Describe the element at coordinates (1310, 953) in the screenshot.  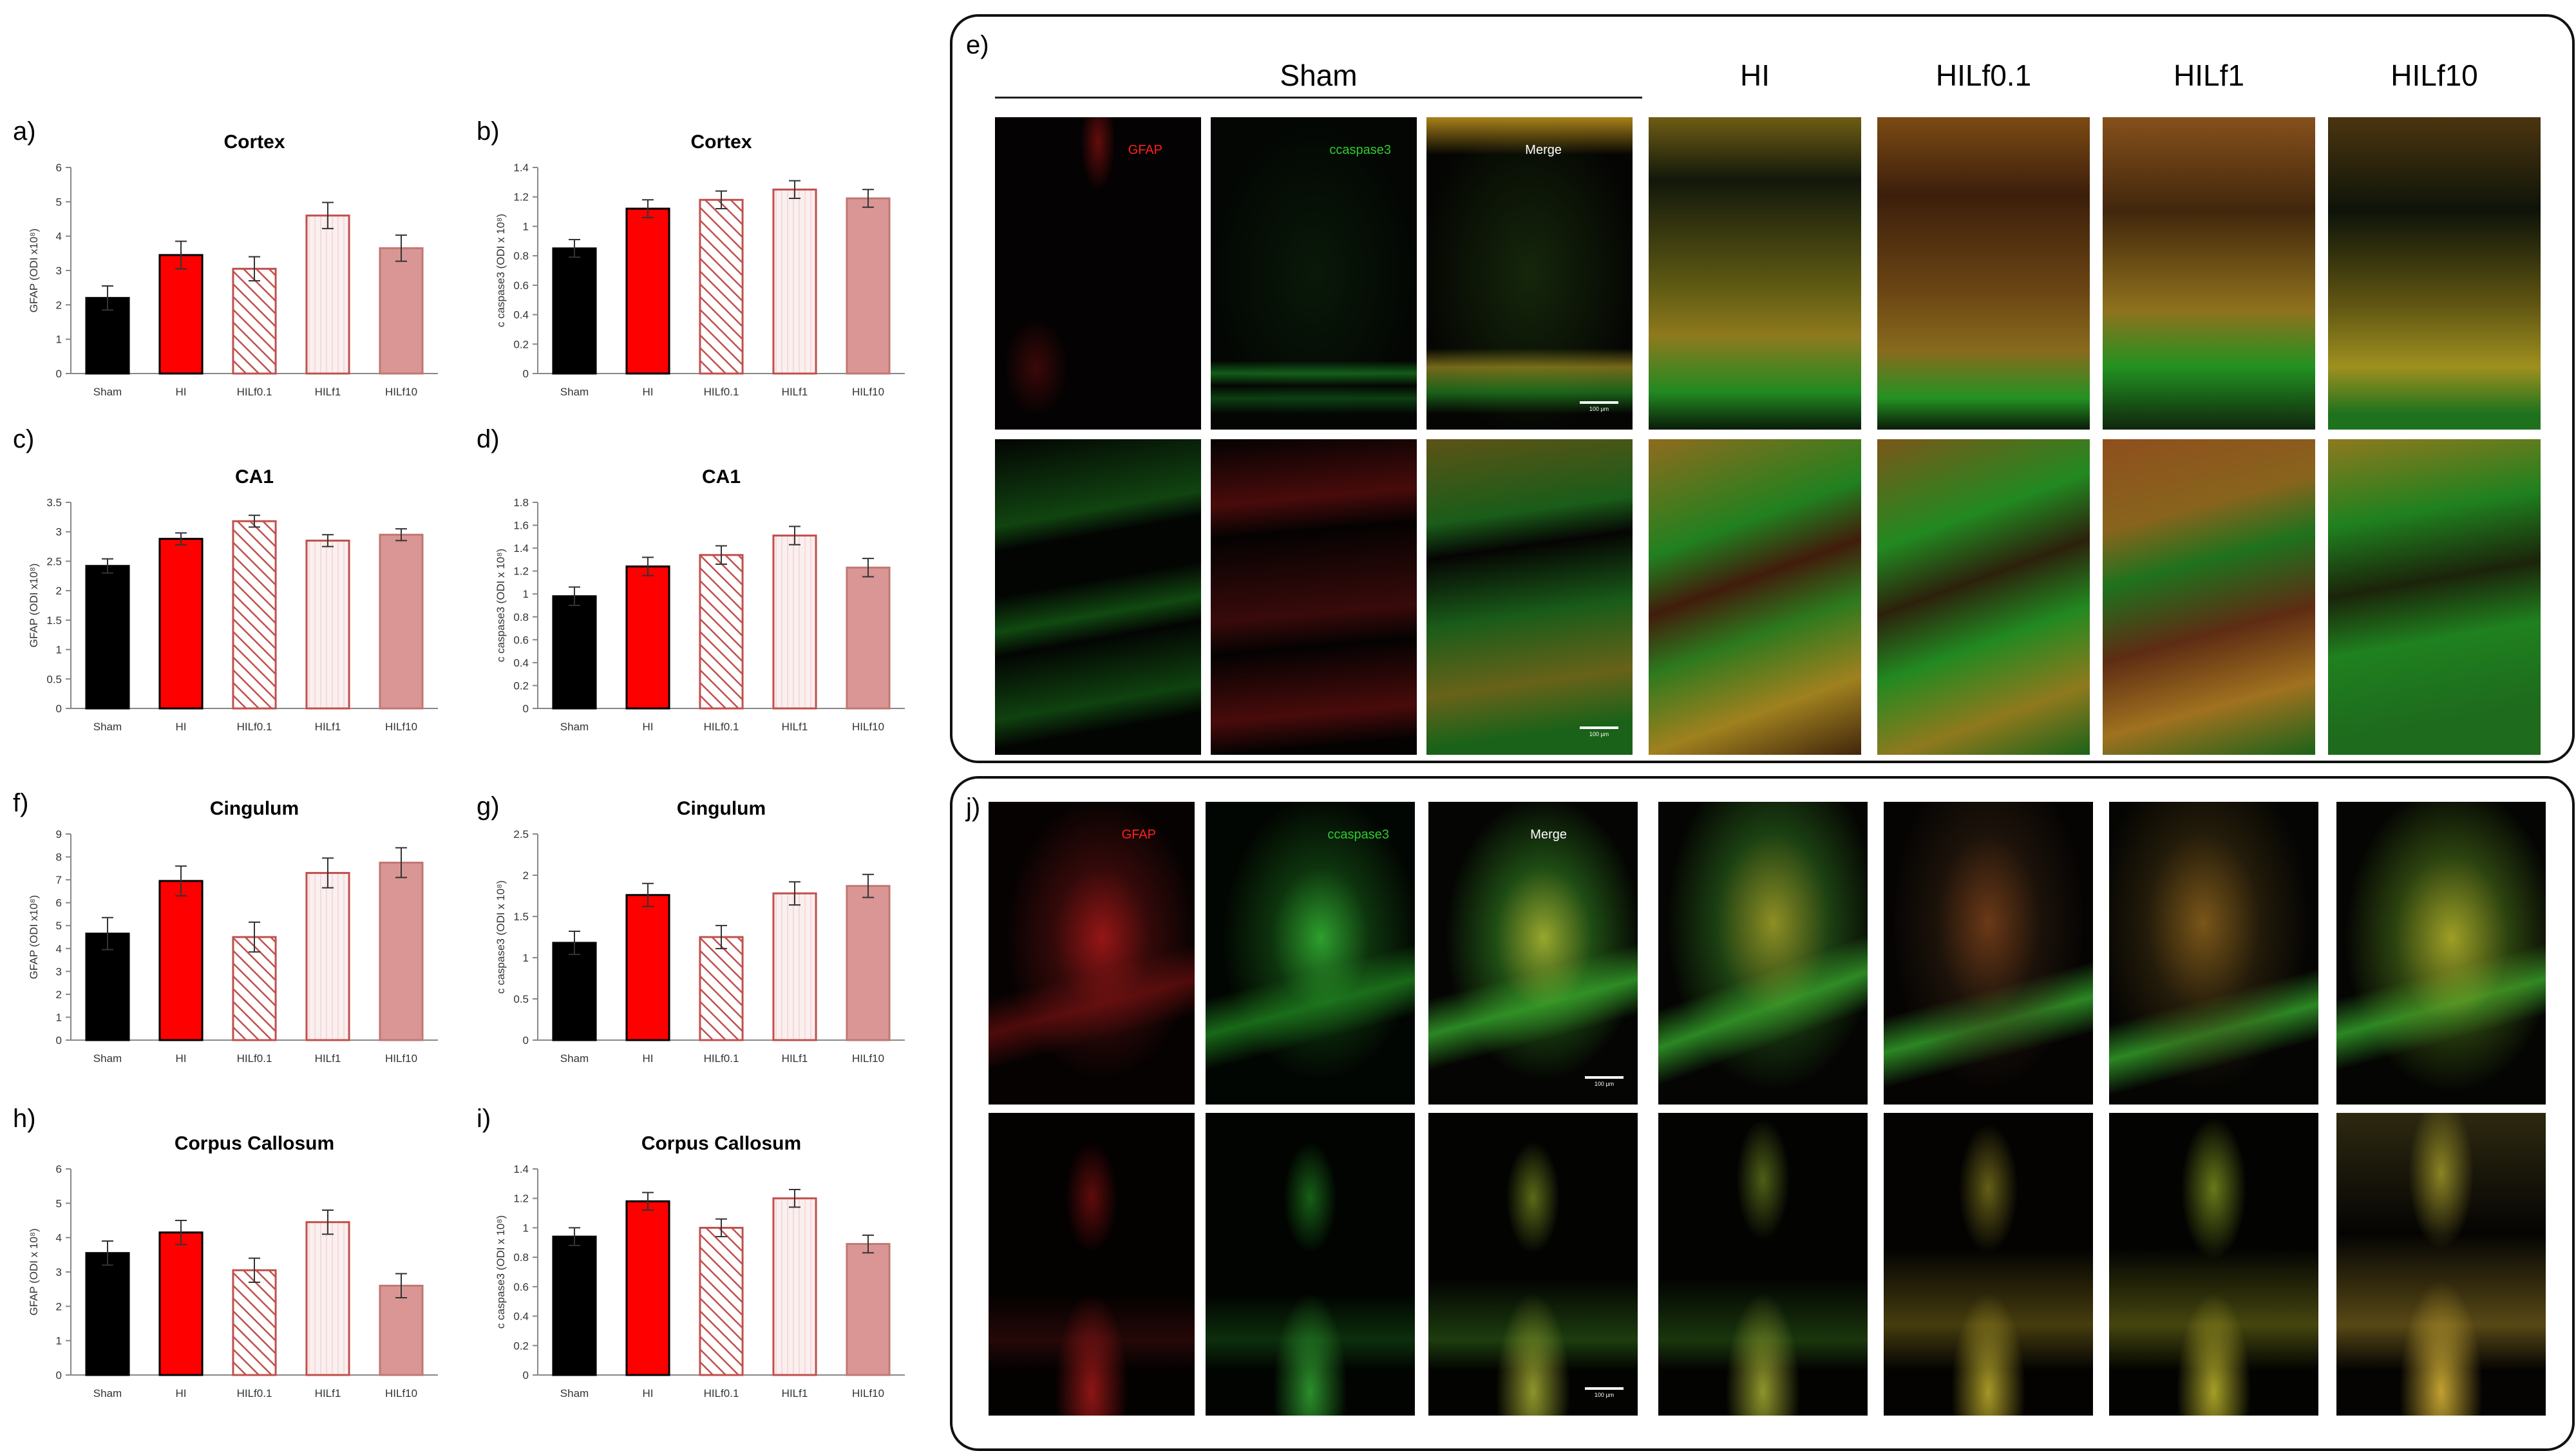
I see `j-sham-ccaspase3-cingulum-image: ccaspase3` at that location.